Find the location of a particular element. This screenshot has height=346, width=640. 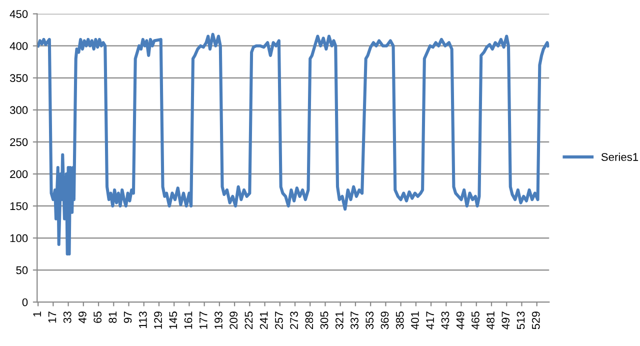

x-tick-label: 305 is located at coordinates (324, 321).